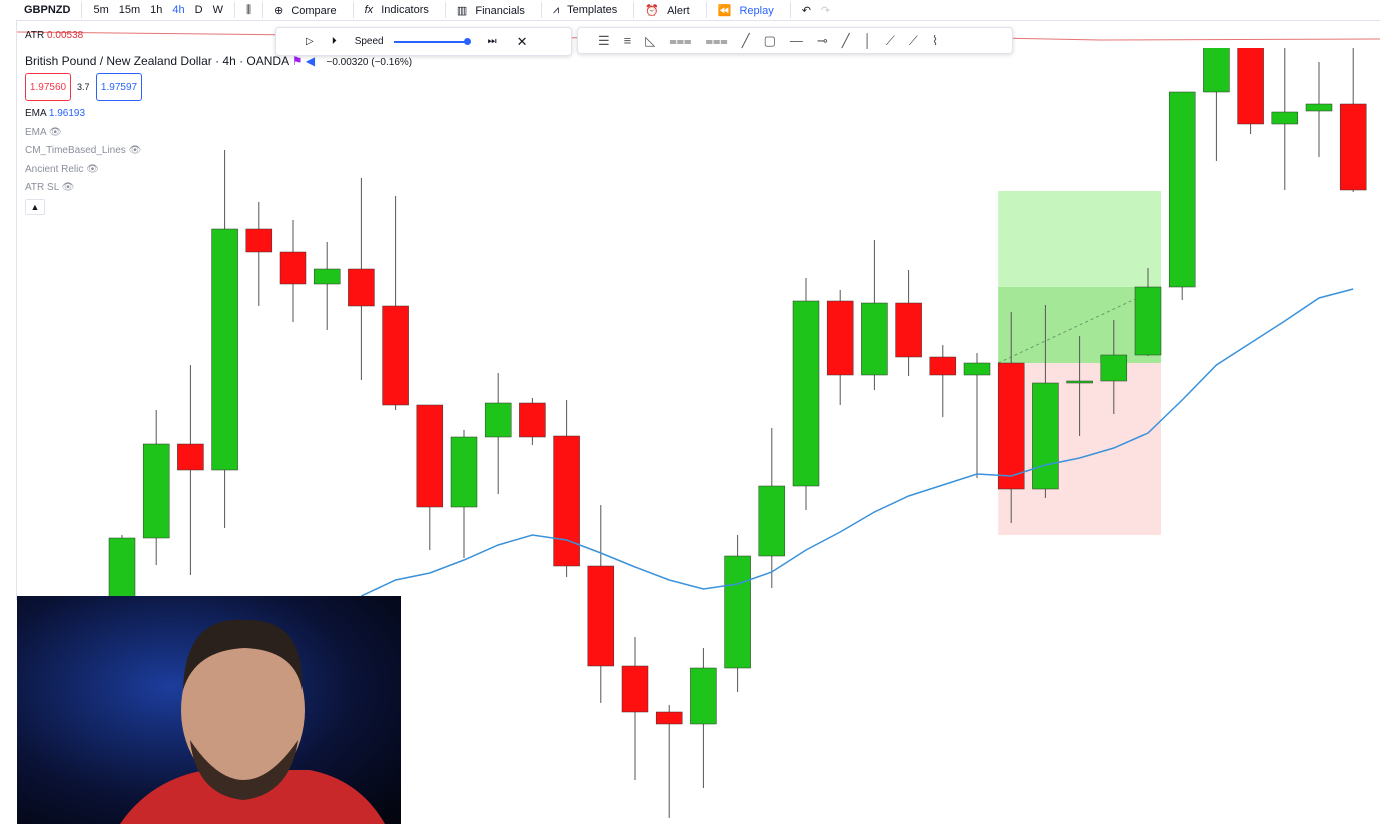 Image resolution: width=1380 pixels, height=824 pixels. I want to click on compare-button: ⊕ Compare, so click(305, 10).